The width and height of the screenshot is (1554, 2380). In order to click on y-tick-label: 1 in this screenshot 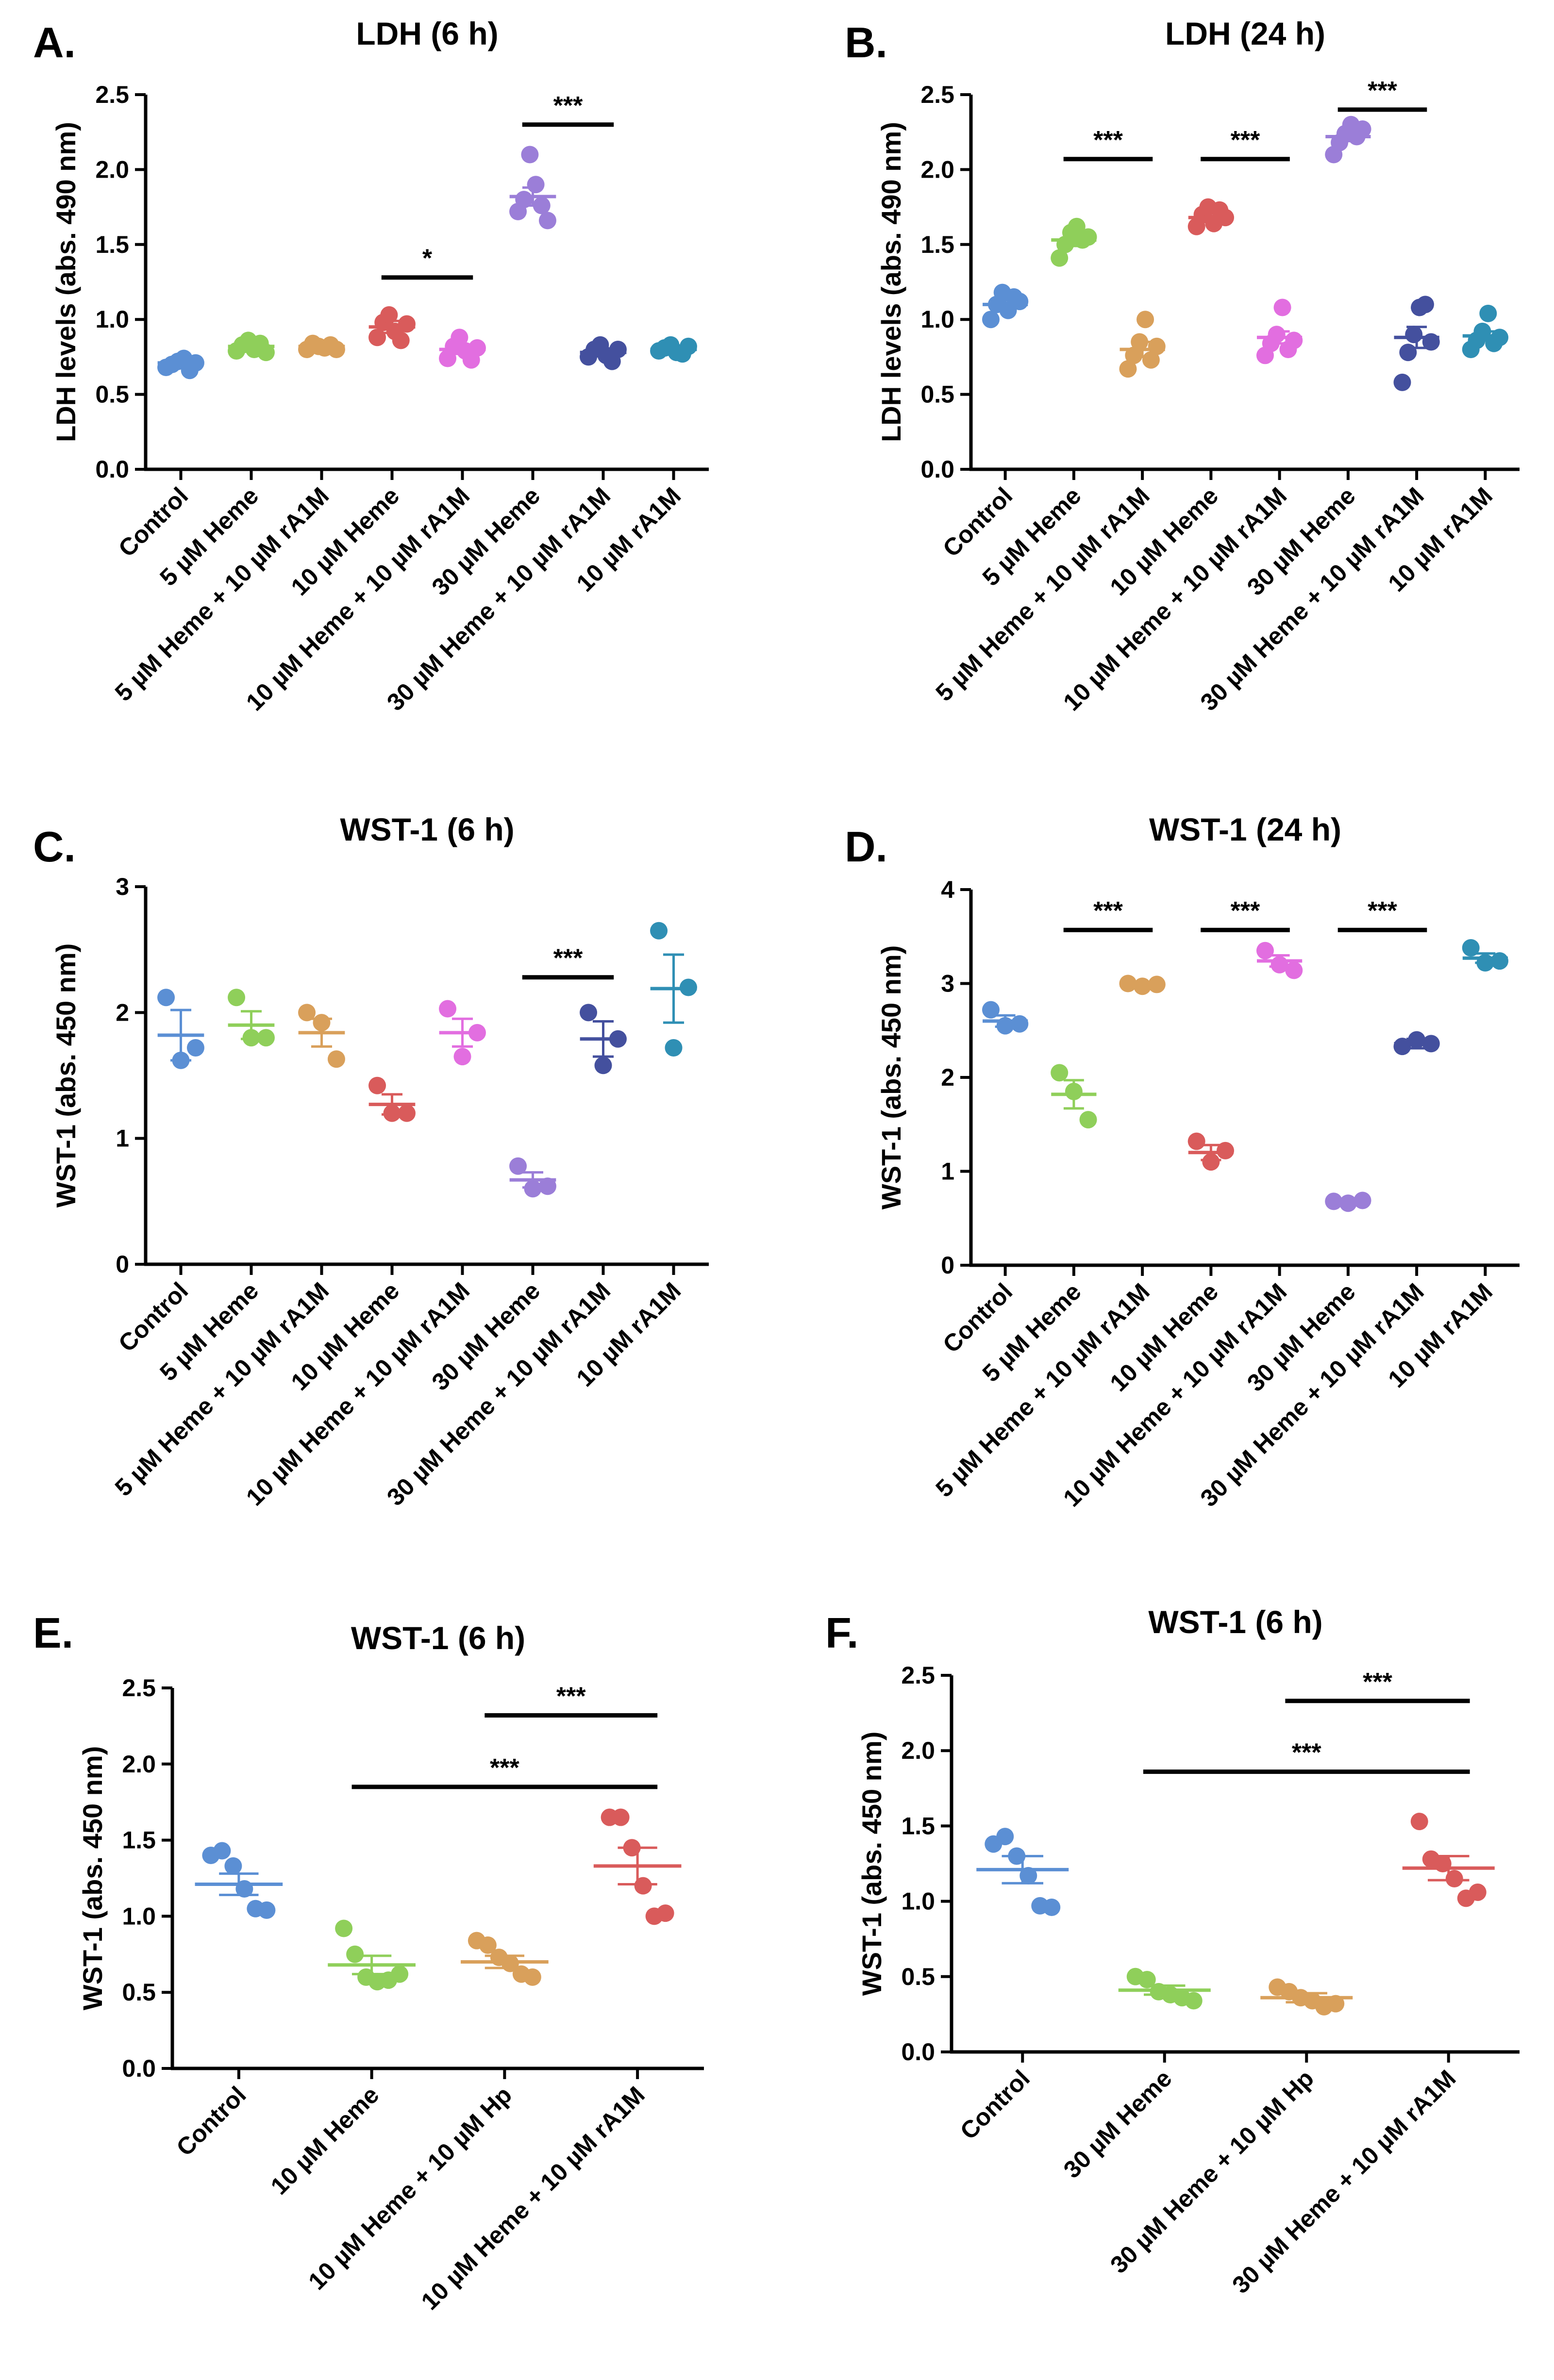, I will do `click(122, 1138)`.